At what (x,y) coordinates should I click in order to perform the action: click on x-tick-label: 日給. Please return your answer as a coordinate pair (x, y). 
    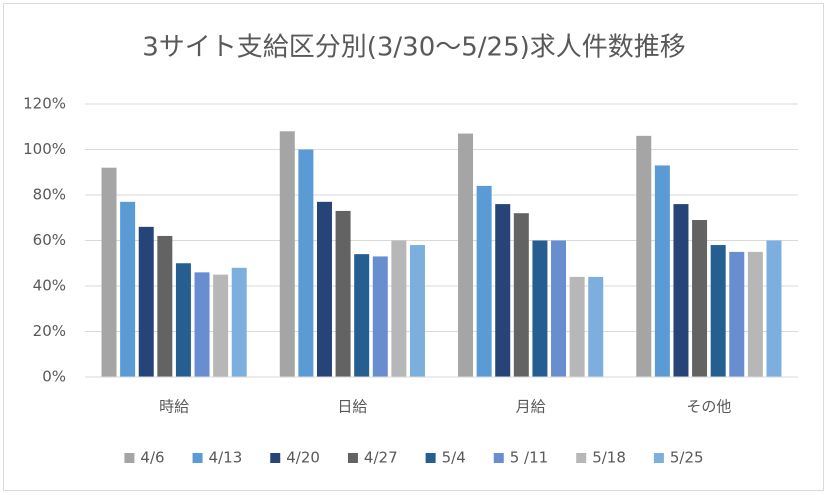
    Looking at the image, I should click on (352, 407).